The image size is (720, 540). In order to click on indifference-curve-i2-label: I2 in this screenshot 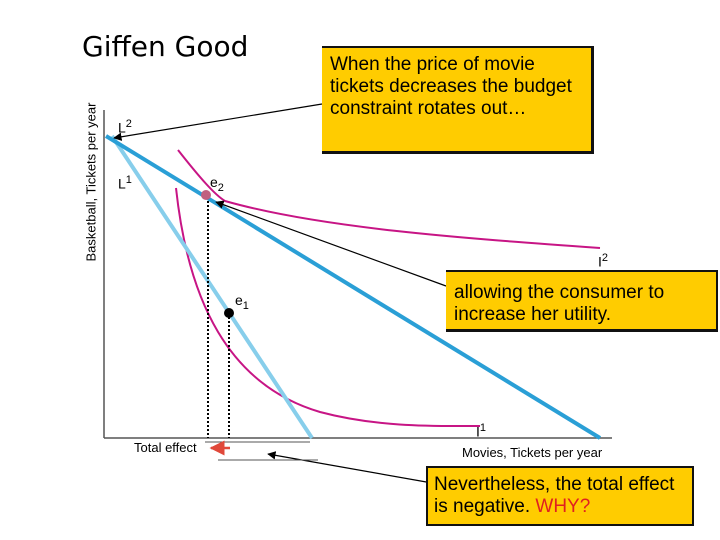, I will do `click(603, 261)`.